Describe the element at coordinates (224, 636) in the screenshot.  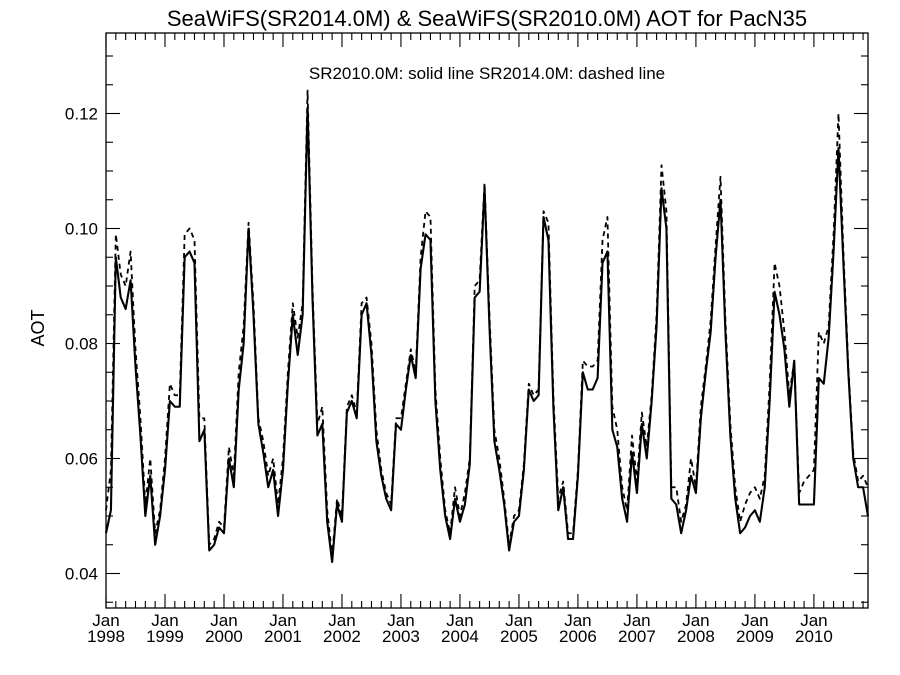
I see `x-tick-year-label: 2000` at that location.